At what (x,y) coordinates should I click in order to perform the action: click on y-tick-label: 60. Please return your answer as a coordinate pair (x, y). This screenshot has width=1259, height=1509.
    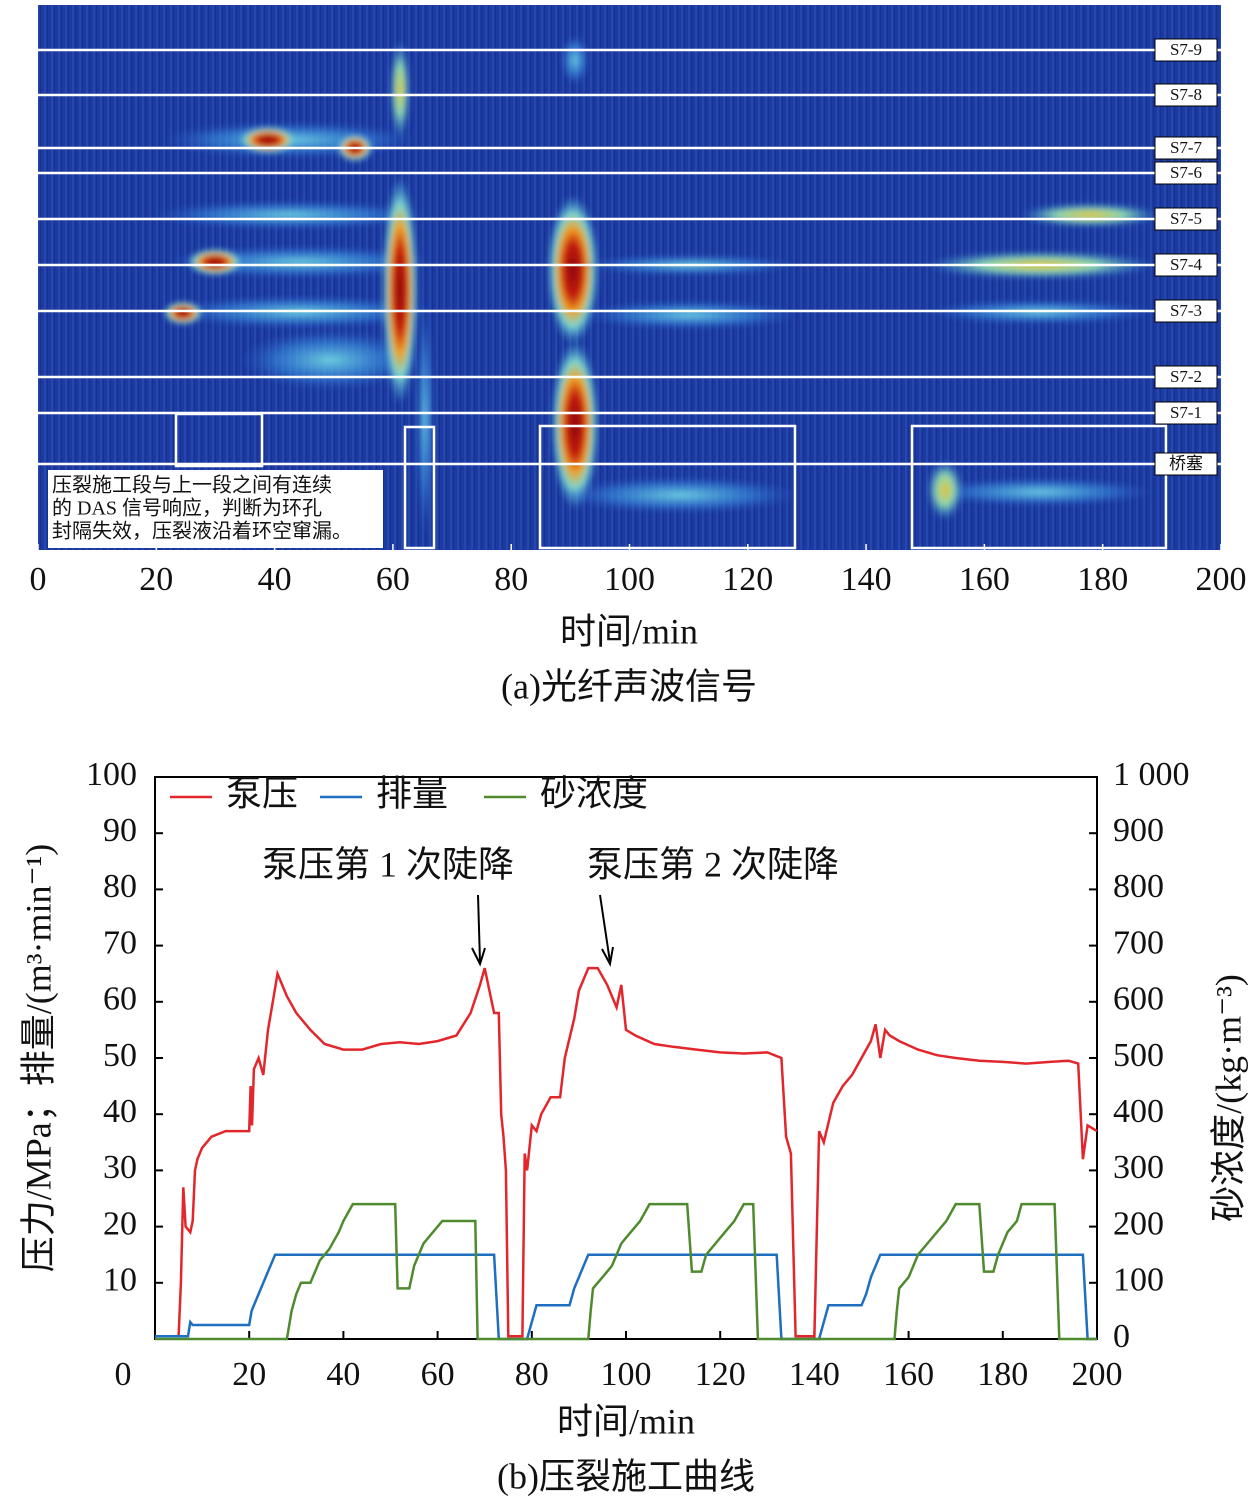
    Looking at the image, I should click on (120, 999).